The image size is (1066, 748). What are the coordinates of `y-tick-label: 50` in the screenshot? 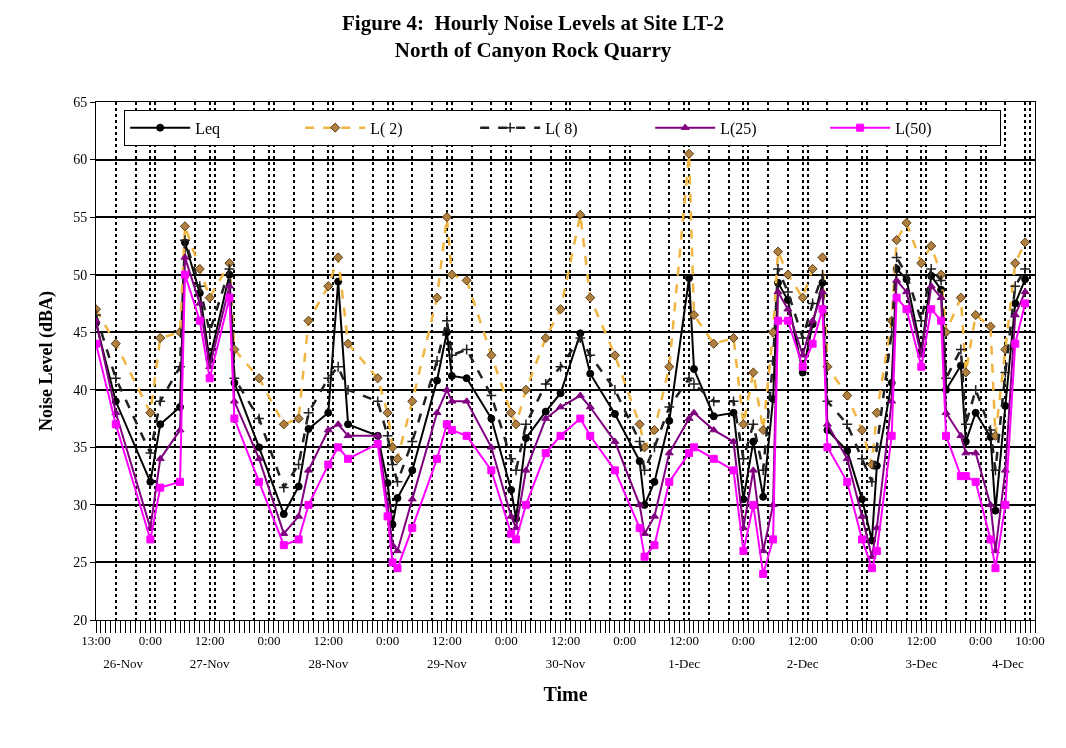 It's located at (80, 275).